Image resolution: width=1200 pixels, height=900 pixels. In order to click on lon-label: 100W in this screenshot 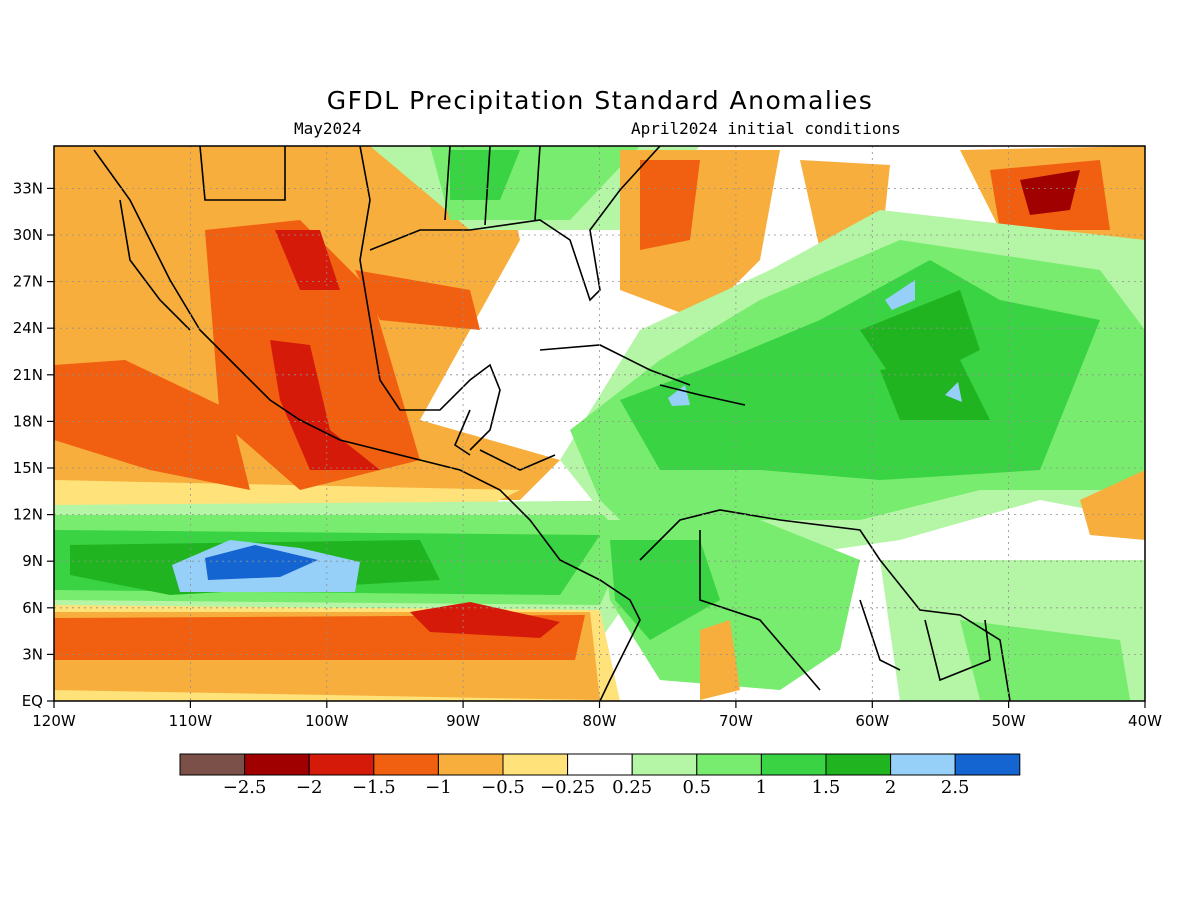, I will do `click(327, 721)`.